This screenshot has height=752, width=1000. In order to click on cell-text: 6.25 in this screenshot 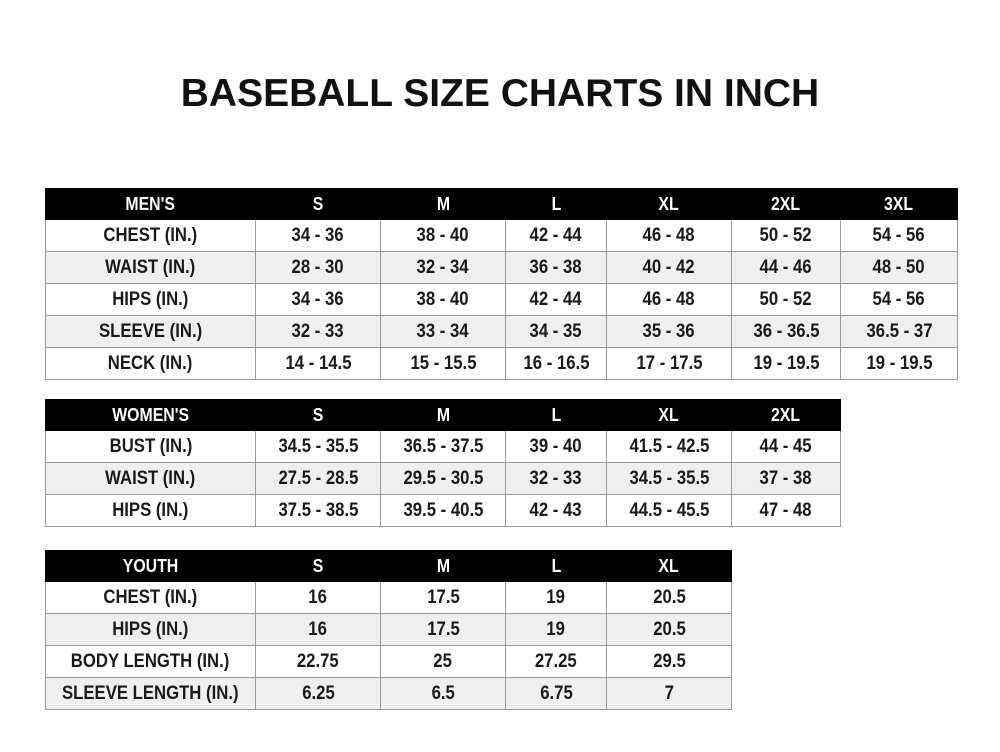, I will do `click(318, 693)`.